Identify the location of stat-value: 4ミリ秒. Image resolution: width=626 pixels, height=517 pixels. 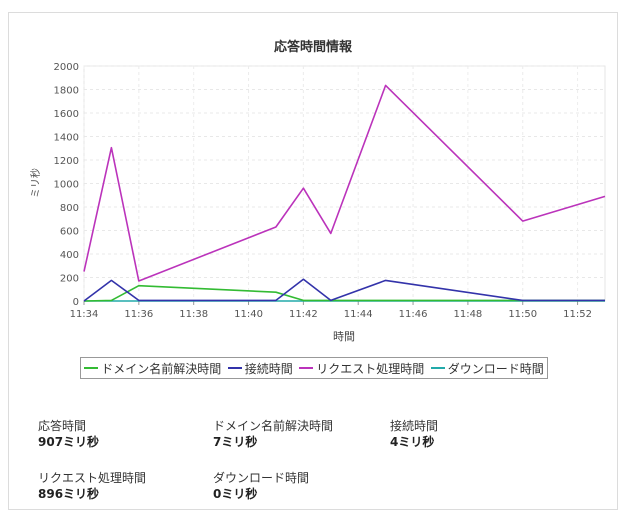
(412, 442).